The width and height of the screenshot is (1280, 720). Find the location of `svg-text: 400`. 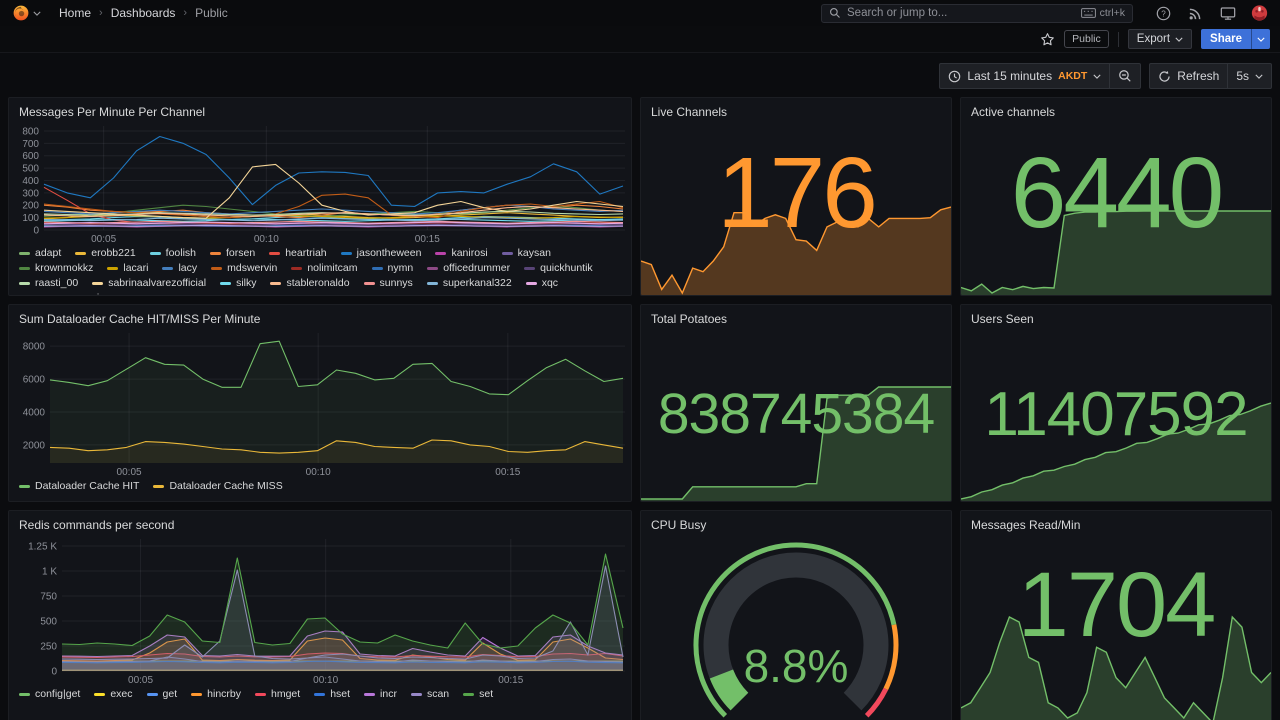

svg-text: 400 is located at coordinates (30, 181).